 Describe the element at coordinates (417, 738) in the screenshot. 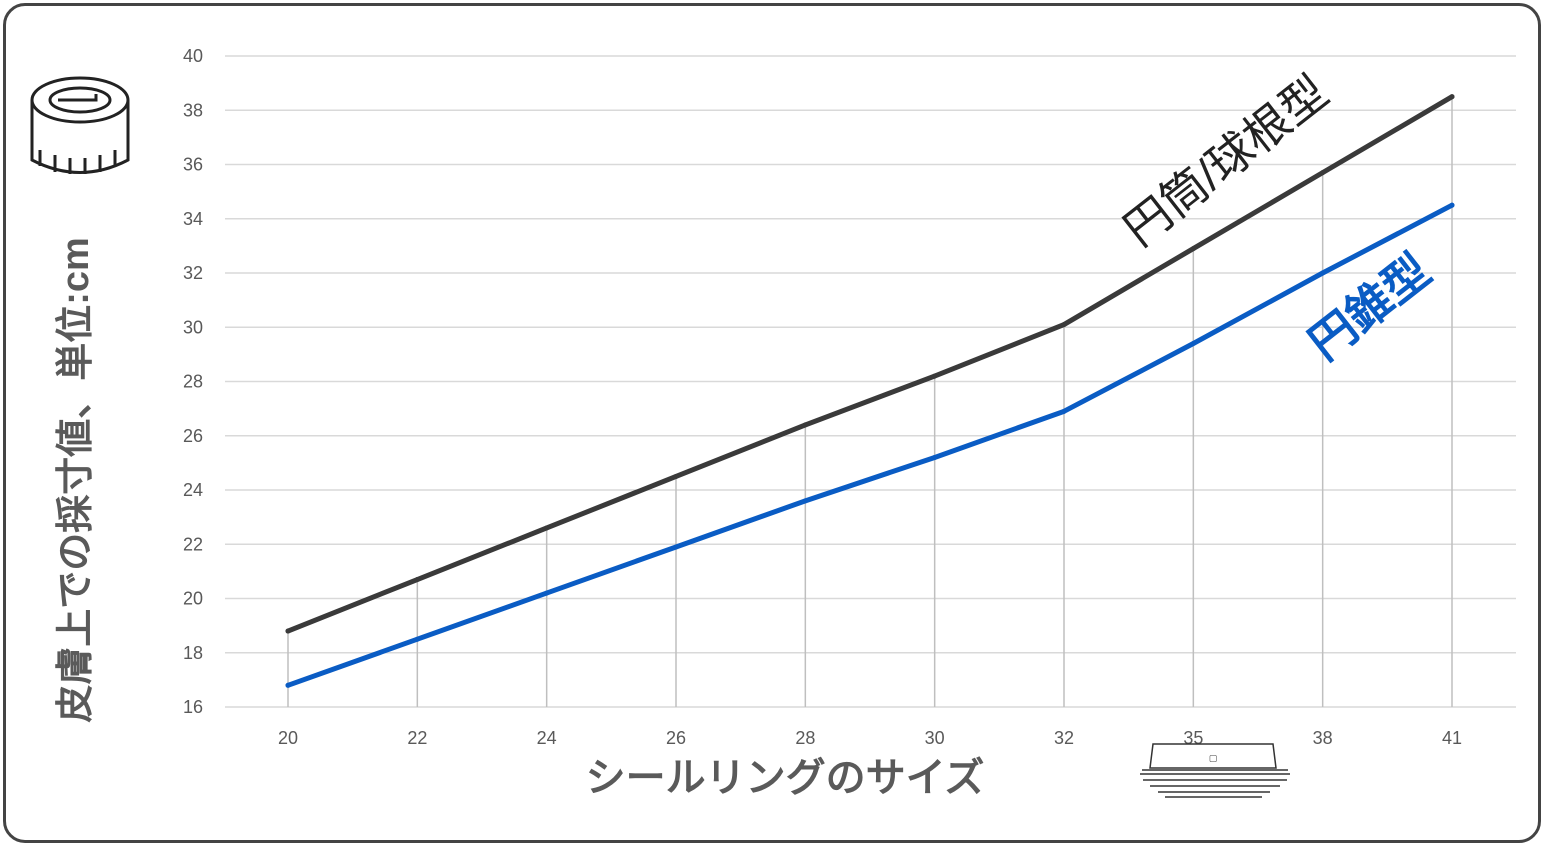

I see `x-tick-label: 22` at that location.